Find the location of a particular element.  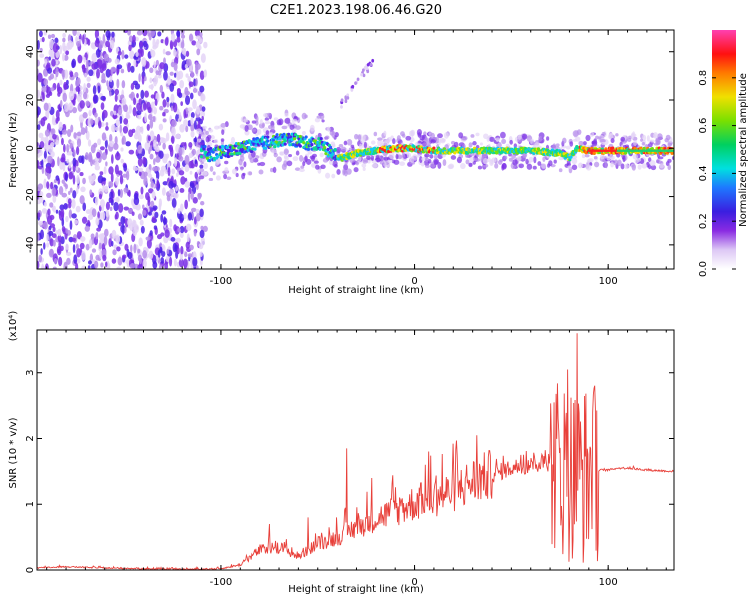

spectrogram-x-tick-label: -100 is located at coordinates (221, 281).